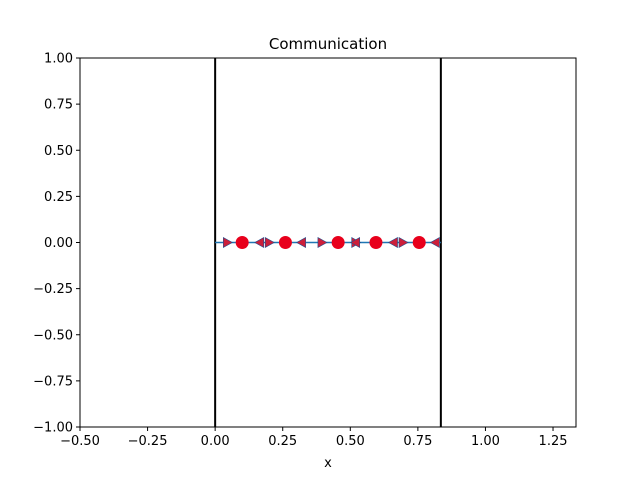 The width and height of the screenshot is (640, 480). What do you see at coordinates (58, 105) in the screenshot?
I see `y-tick-label-7: 0.75` at bounding box center [58, 105].